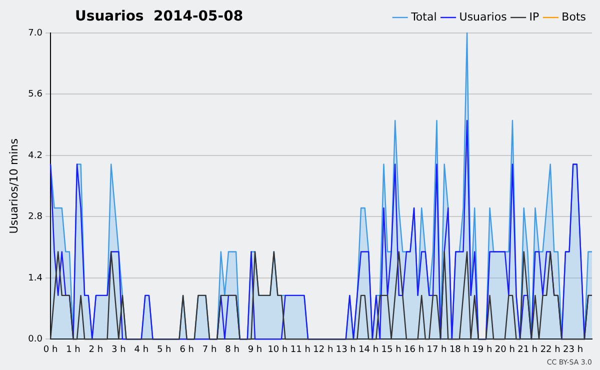  I want to click on x-tick-label: 1 h, so click(73, 349).